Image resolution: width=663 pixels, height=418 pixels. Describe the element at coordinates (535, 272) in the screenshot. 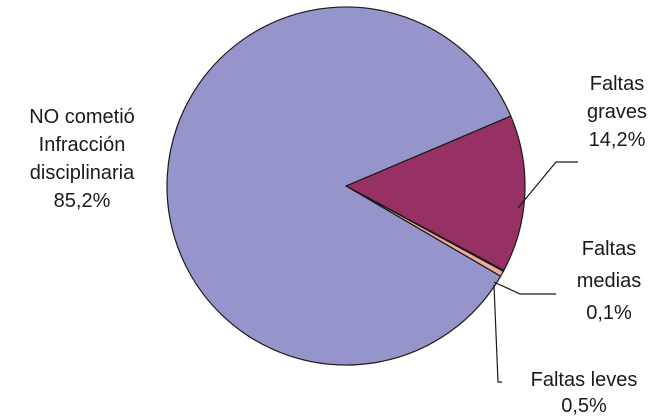

I see `leader-lines` at that location.